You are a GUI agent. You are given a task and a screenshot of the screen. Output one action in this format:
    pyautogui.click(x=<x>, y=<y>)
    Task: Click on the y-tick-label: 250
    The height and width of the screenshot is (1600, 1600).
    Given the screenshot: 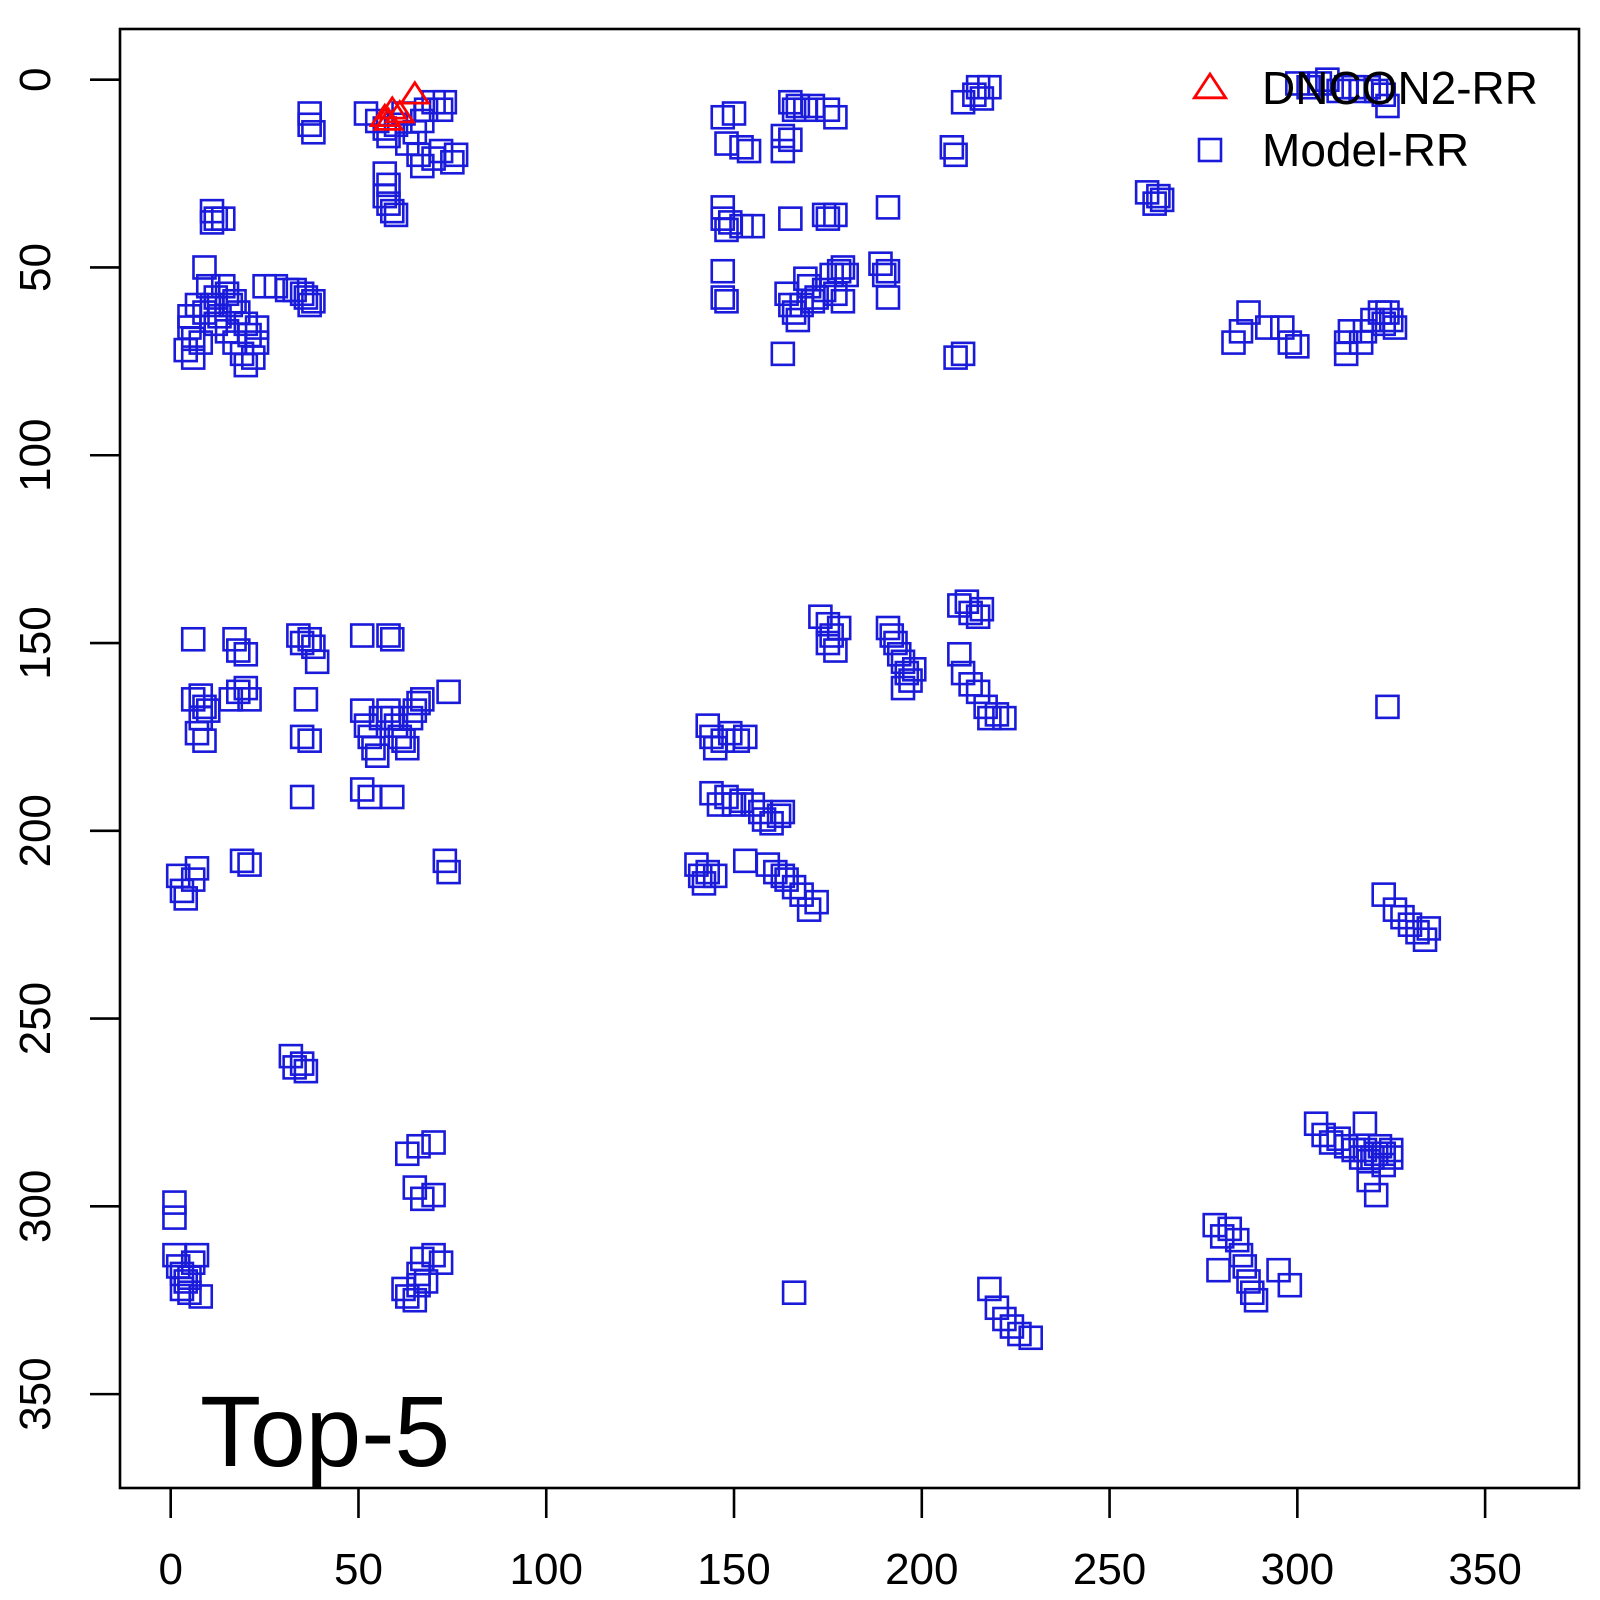 What is the action you would take?
    pyautogui.click(x=35, y=1018)
    